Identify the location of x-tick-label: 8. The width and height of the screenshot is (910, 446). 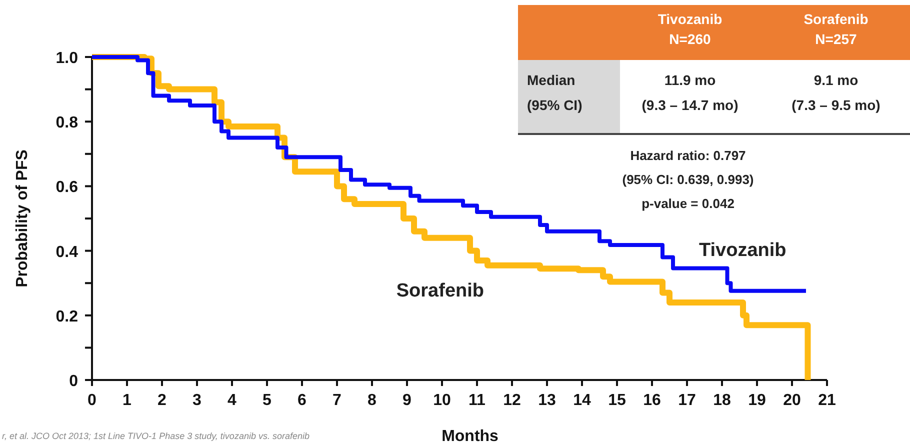
(372, 400).